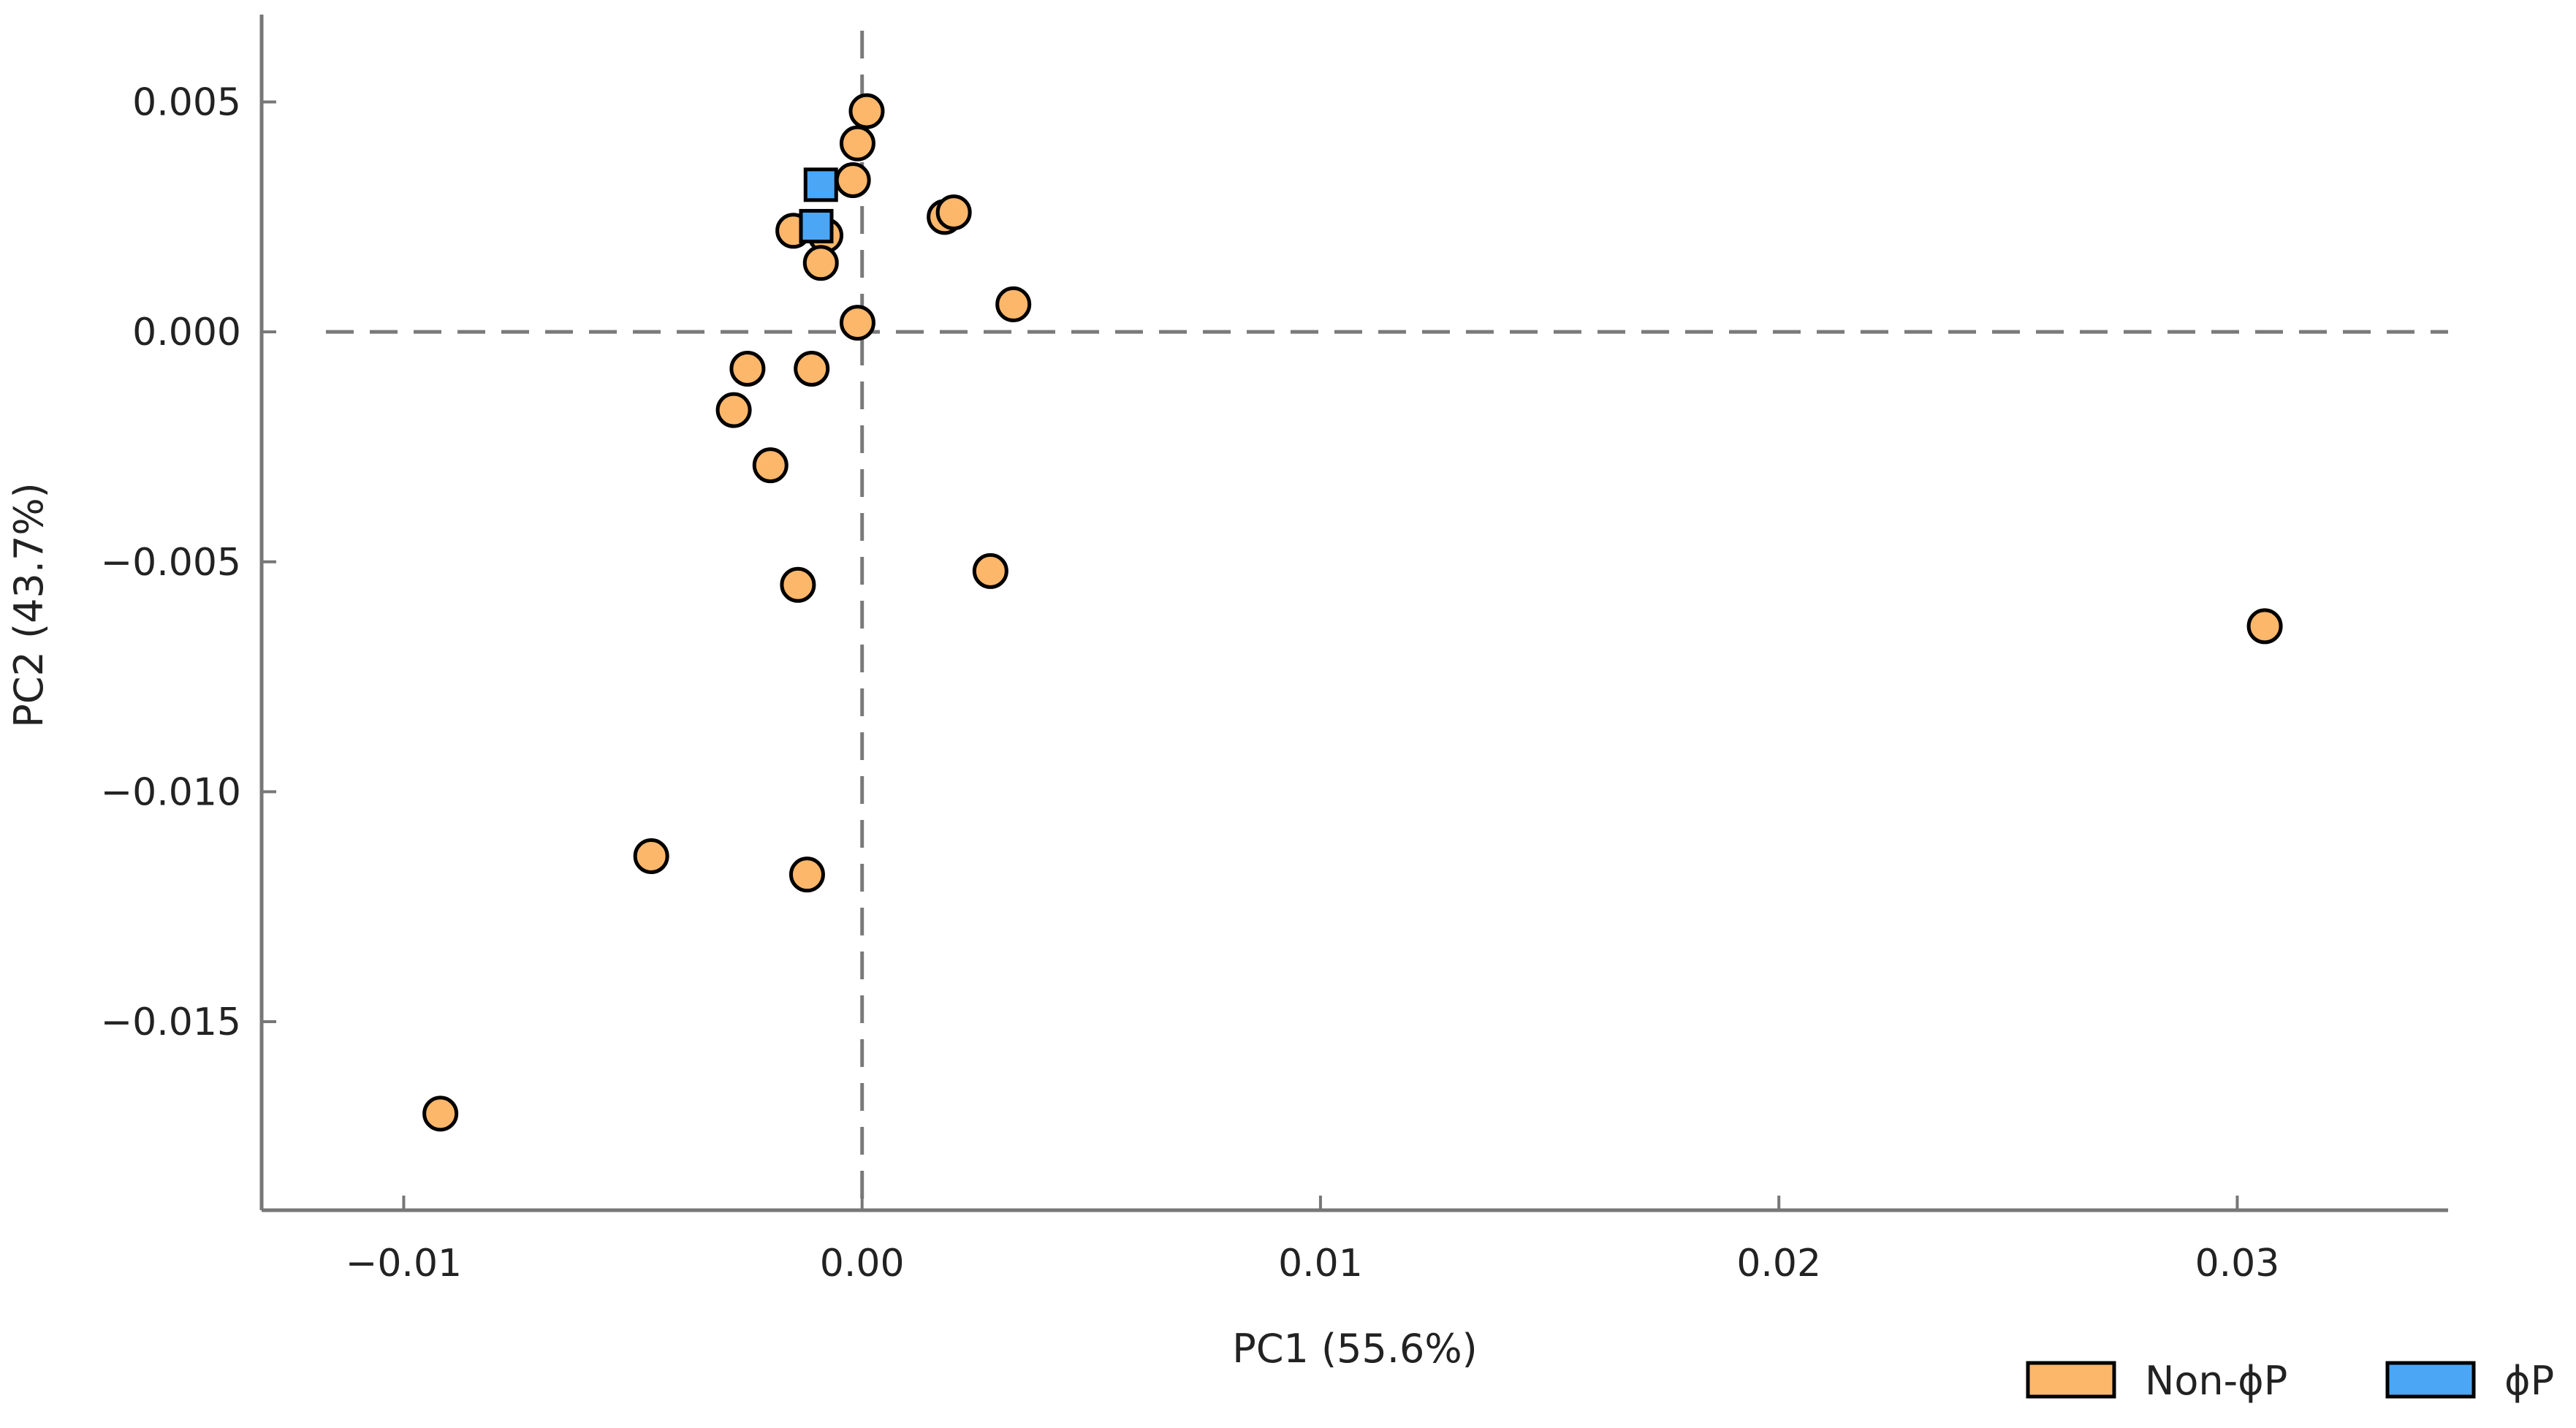  What do you see at coordinates (1778, 1264) in the screenshot?
I see `x-tick-label: 0.02` at bounding box center [1778, 1264].